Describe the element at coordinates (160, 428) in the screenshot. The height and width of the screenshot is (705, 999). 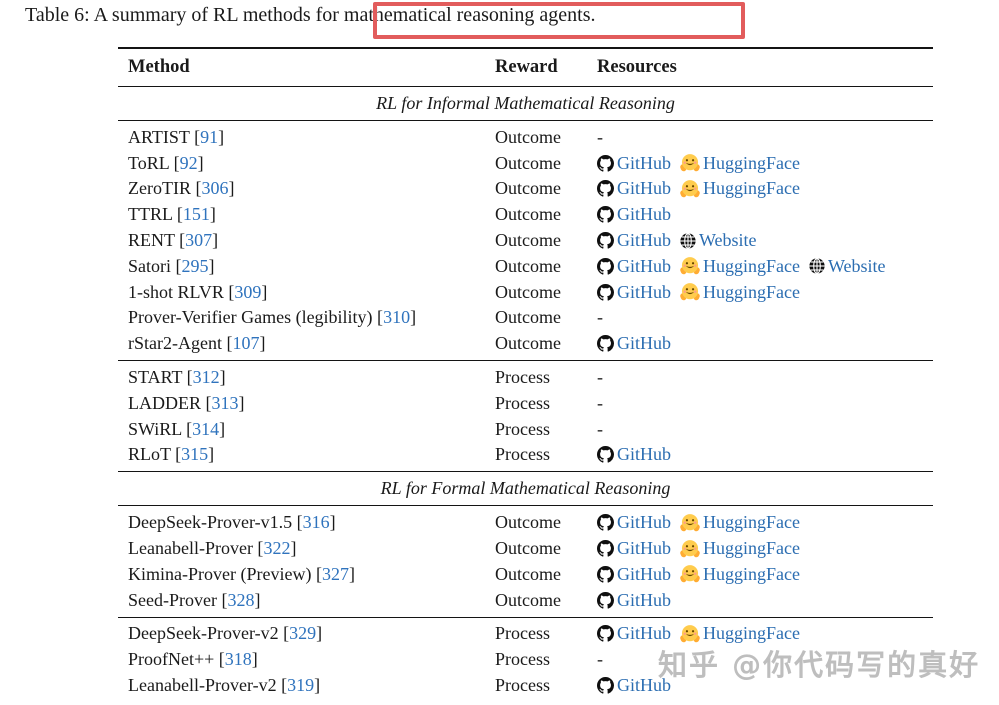
I see `method-name: SWiRL [` at that location.